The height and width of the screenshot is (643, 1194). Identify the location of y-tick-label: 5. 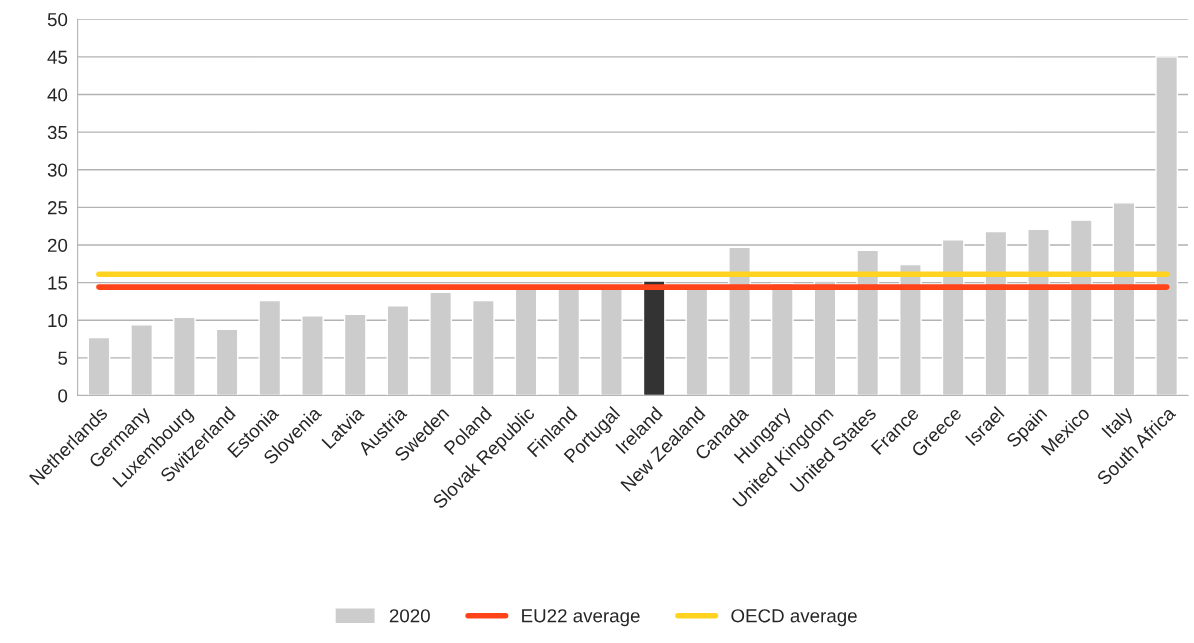
(63, 358).